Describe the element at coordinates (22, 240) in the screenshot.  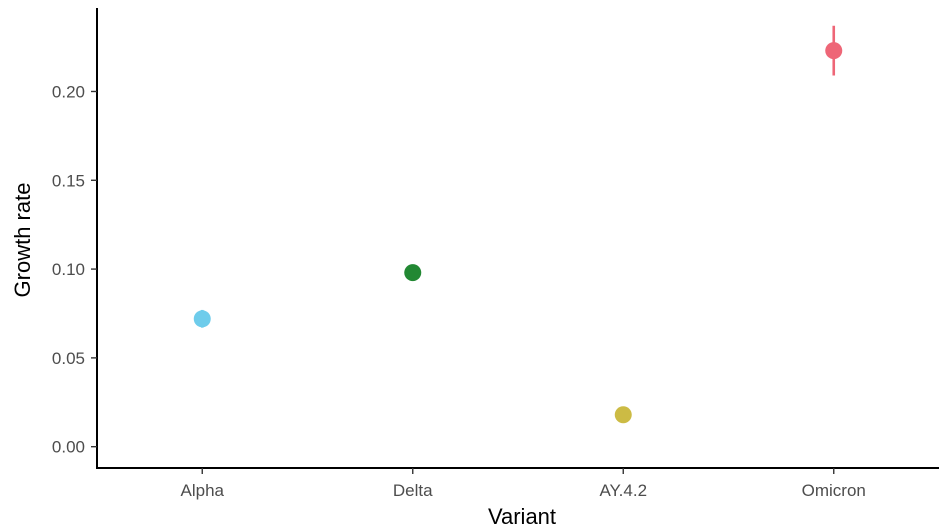
I see `y-axis-title: Growth rate` at that location.